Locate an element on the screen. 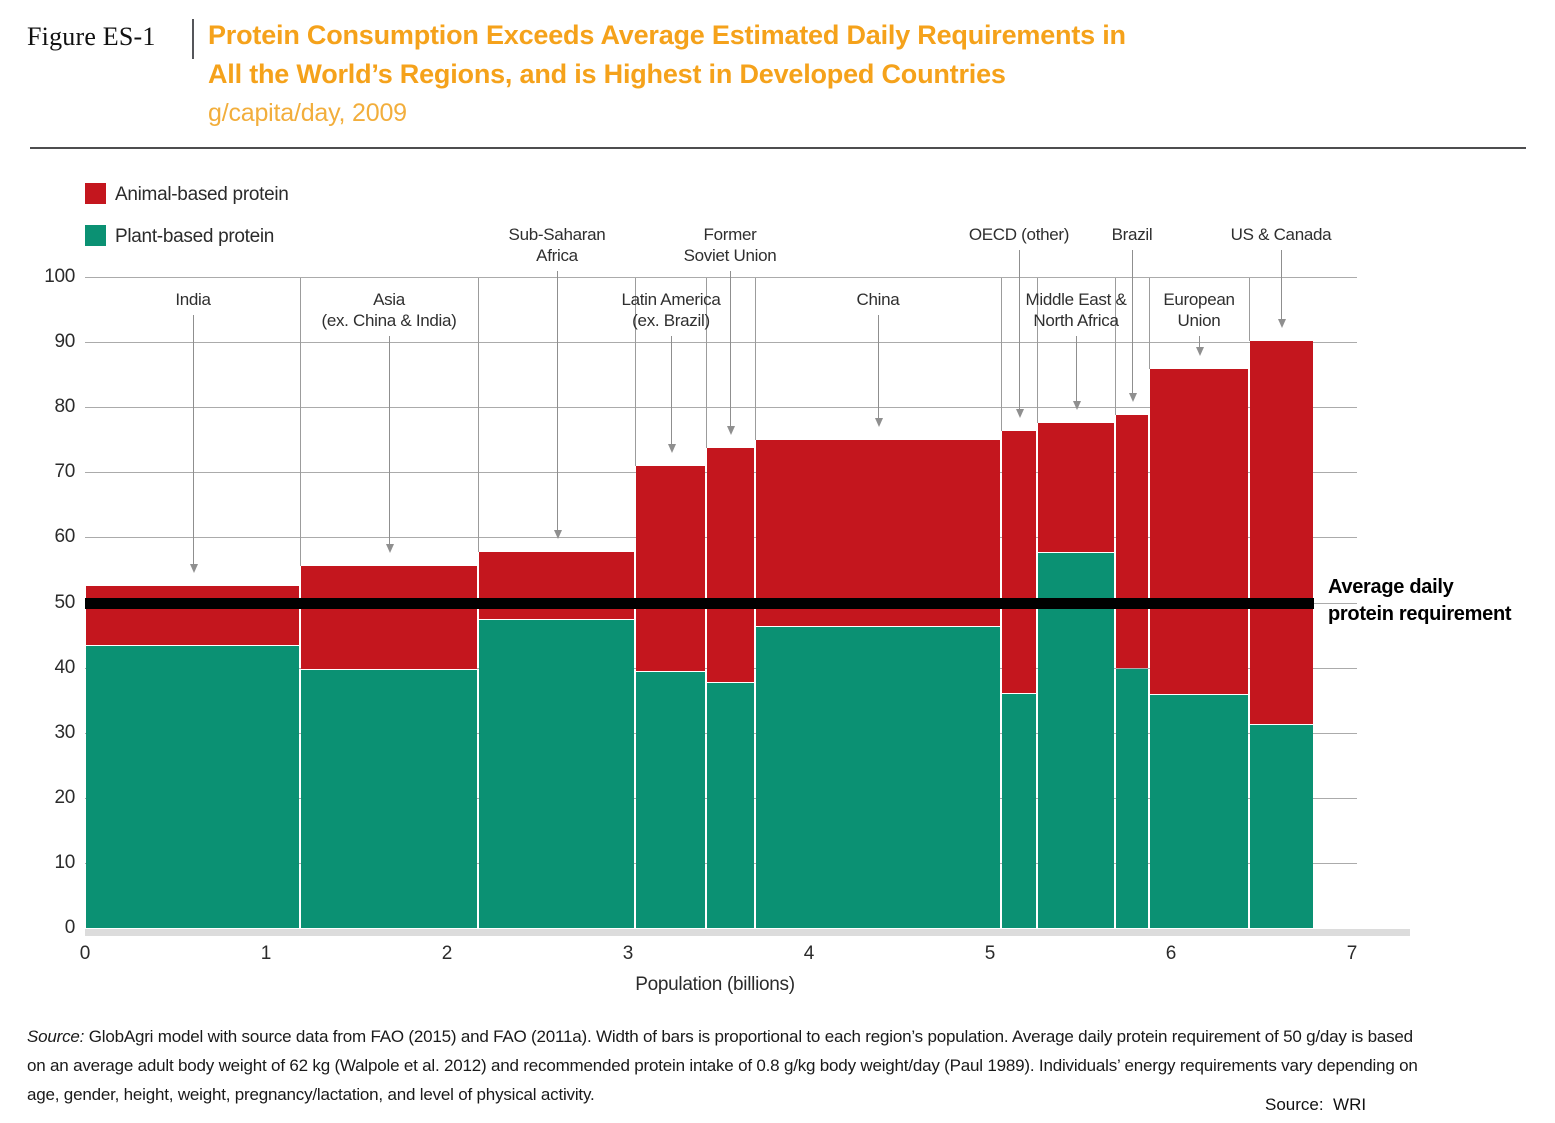 Image resolution: width=1555 pixels, height=1123 pixels. y-tick-label-40: 40 is located at coordinates (64, 667).